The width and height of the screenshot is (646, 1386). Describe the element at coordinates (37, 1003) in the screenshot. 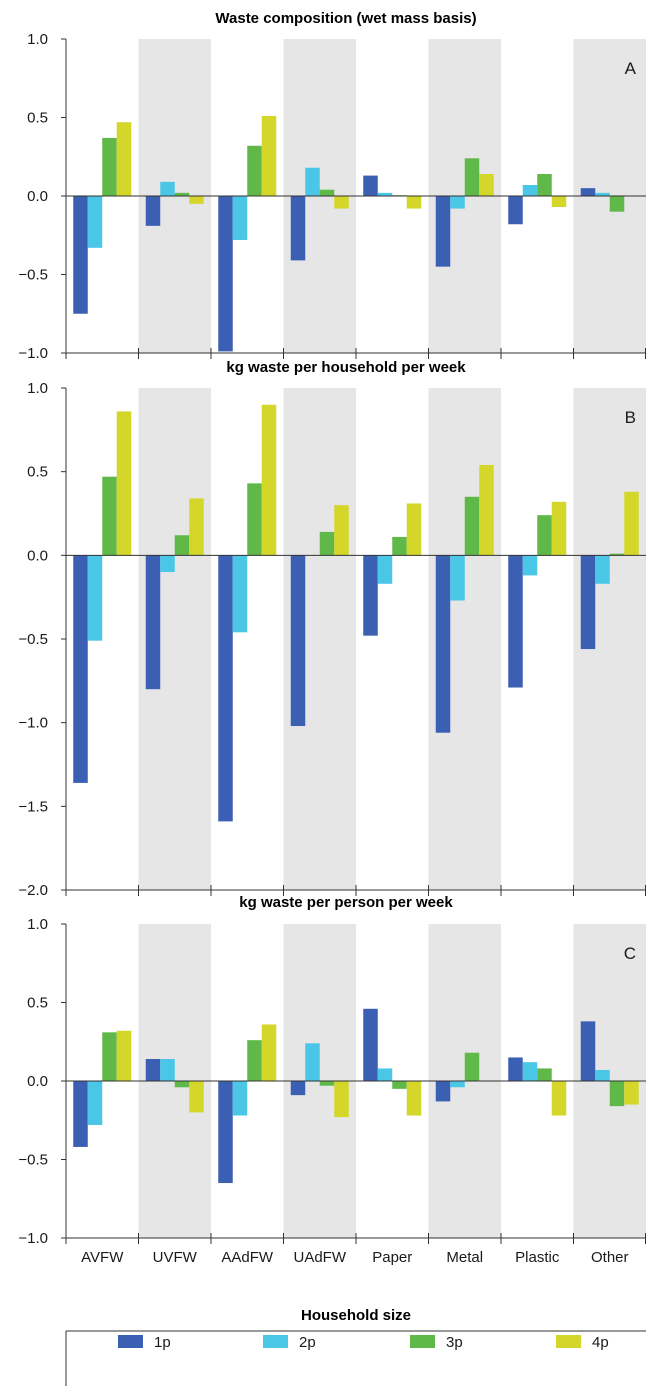

I see `y-tick-label: 0.5` at that location.